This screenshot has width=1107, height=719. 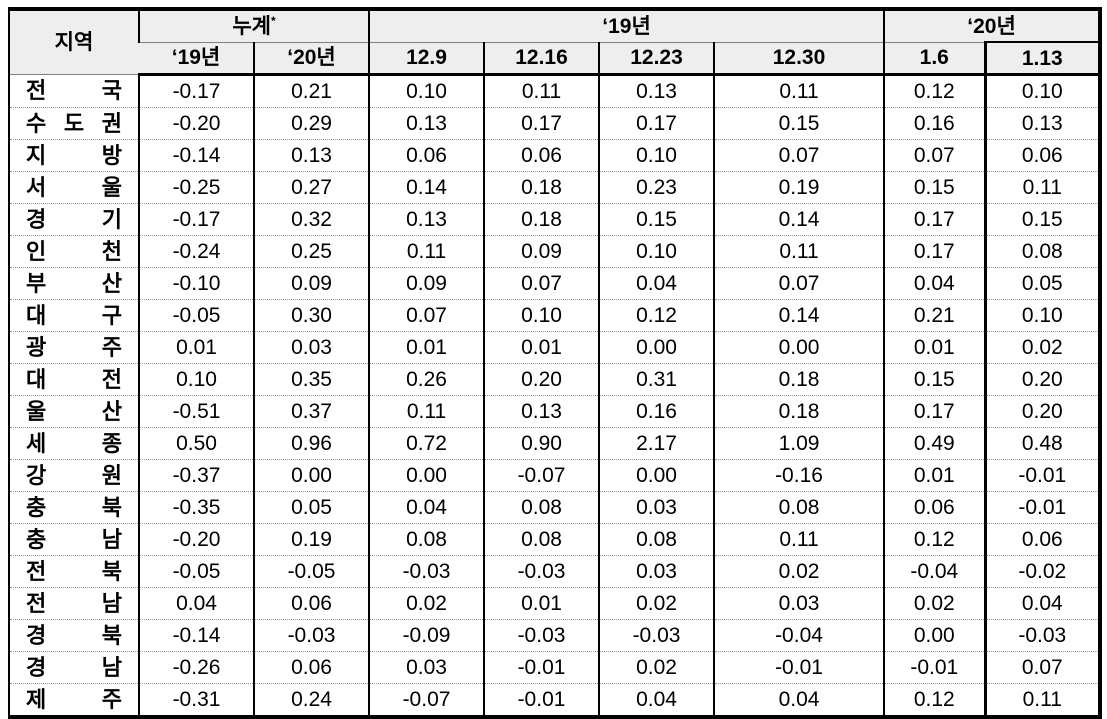 What do you see at coordinates (311, 123) in the screenshot?
I see `value-cell: 0.29` at bounding box center [311, 123].